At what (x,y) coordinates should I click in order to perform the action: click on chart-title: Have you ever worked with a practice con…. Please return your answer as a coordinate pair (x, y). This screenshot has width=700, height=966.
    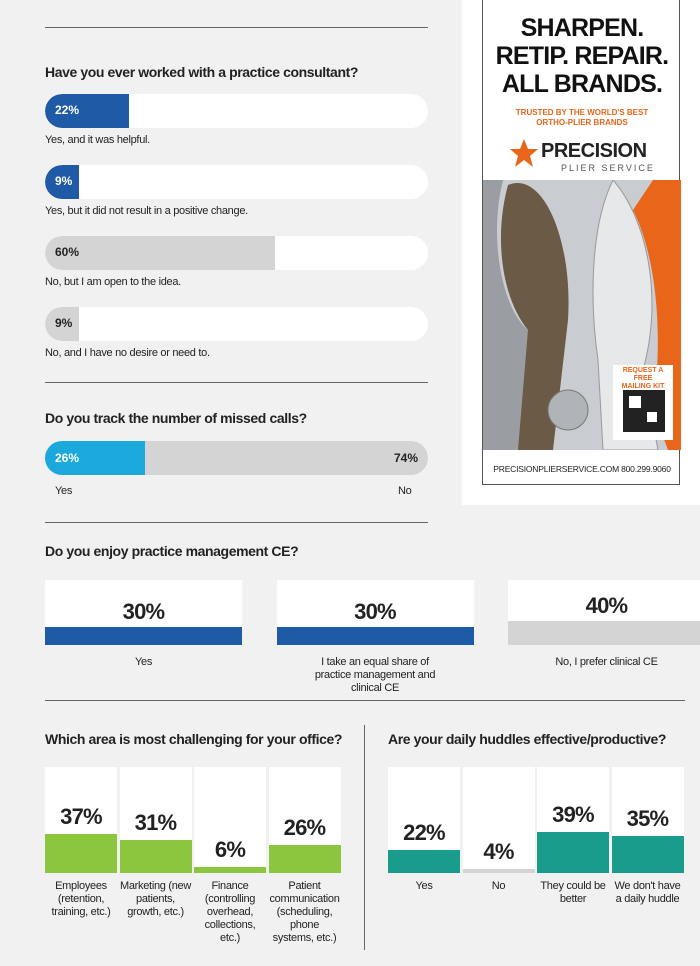
    Looking at the image, I should click on (202, 72).